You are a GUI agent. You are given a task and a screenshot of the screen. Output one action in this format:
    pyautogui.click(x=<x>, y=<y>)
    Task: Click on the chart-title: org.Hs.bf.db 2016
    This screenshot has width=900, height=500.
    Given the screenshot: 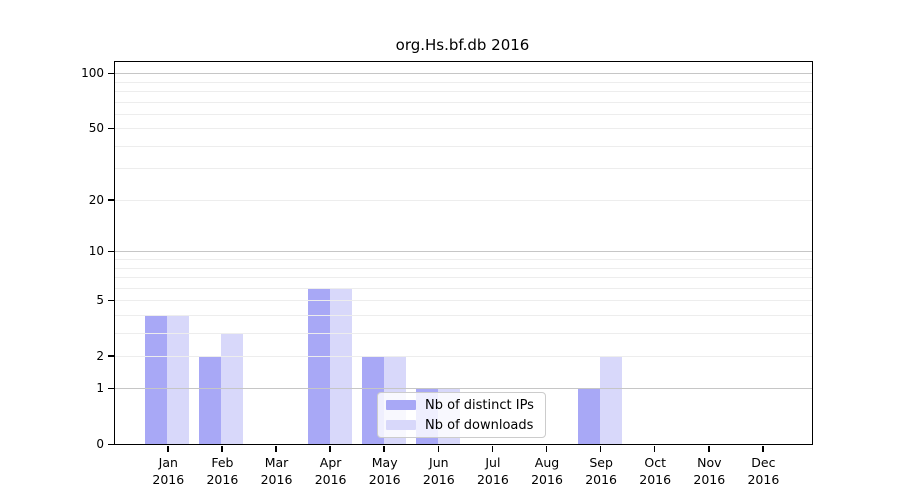 What is the action you would take?
    pyautogui.click(x=462, y=45)
    